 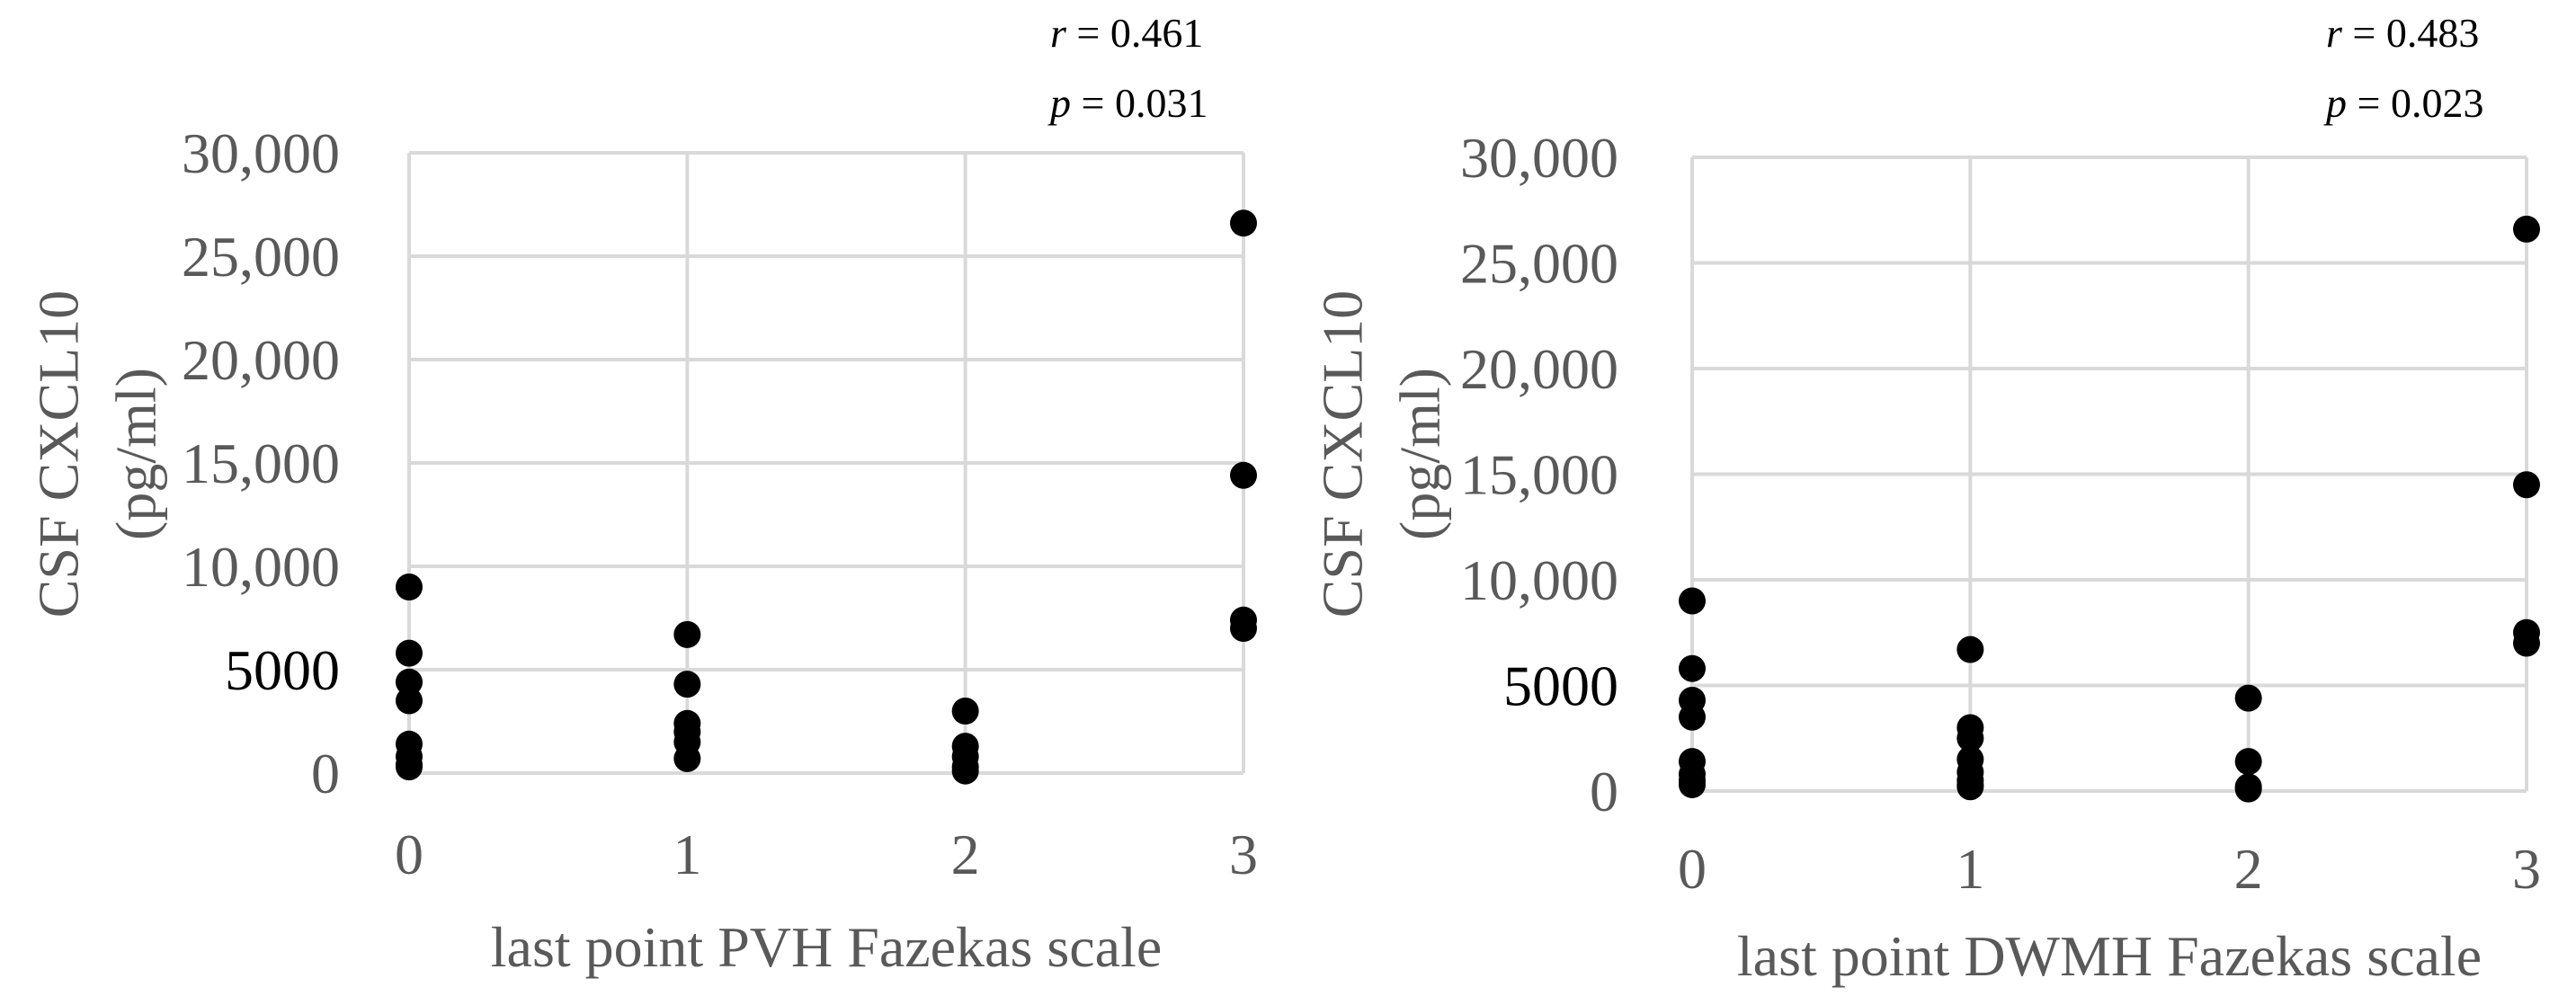 I want to click on stat-p: p = 0.023, so click(x=2403, y=103).